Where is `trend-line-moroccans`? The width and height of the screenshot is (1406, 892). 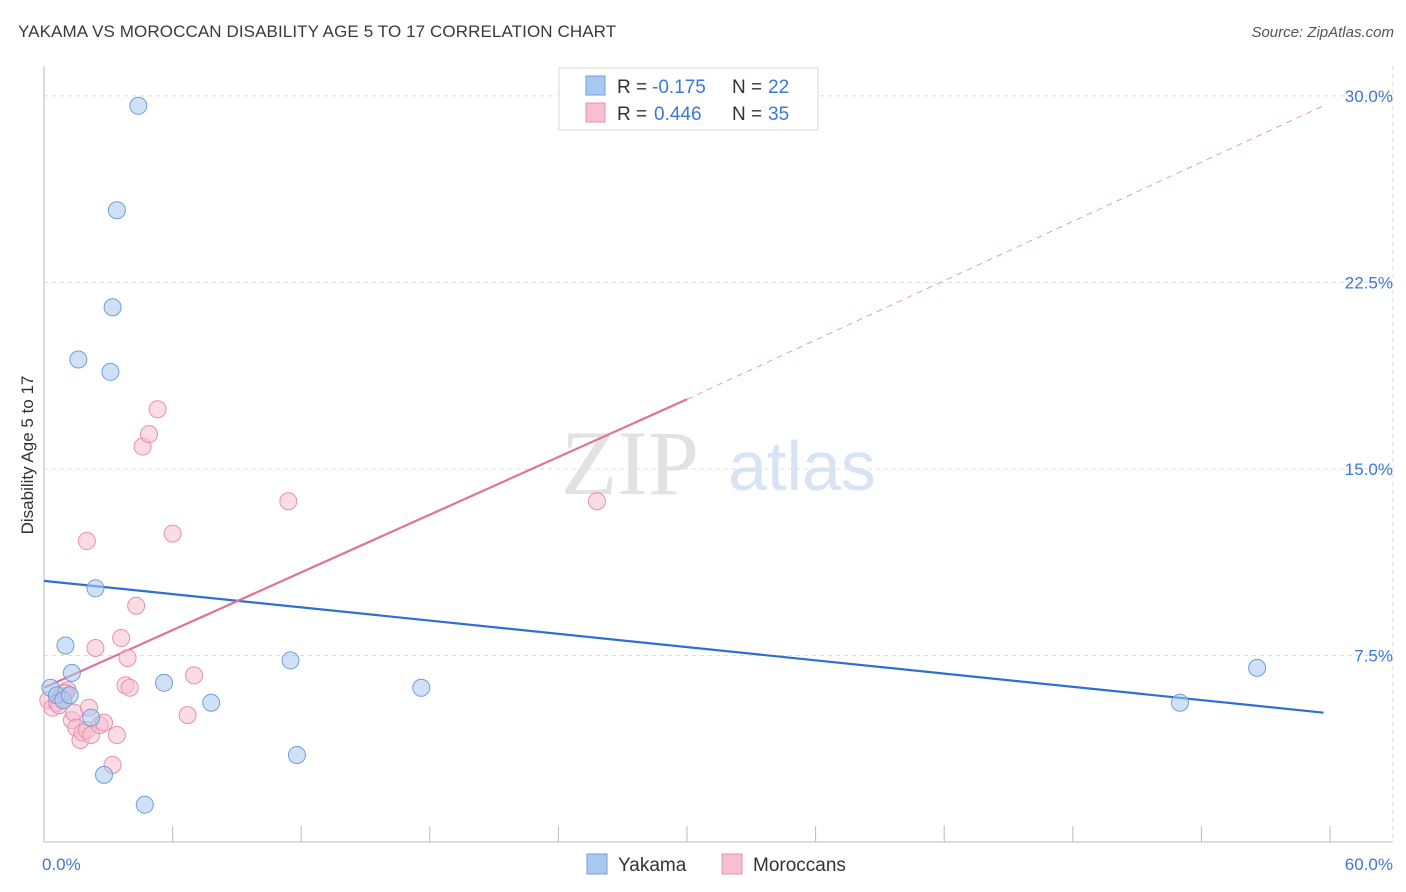 trend-line-moroccans is located at coordinates (365, 543).